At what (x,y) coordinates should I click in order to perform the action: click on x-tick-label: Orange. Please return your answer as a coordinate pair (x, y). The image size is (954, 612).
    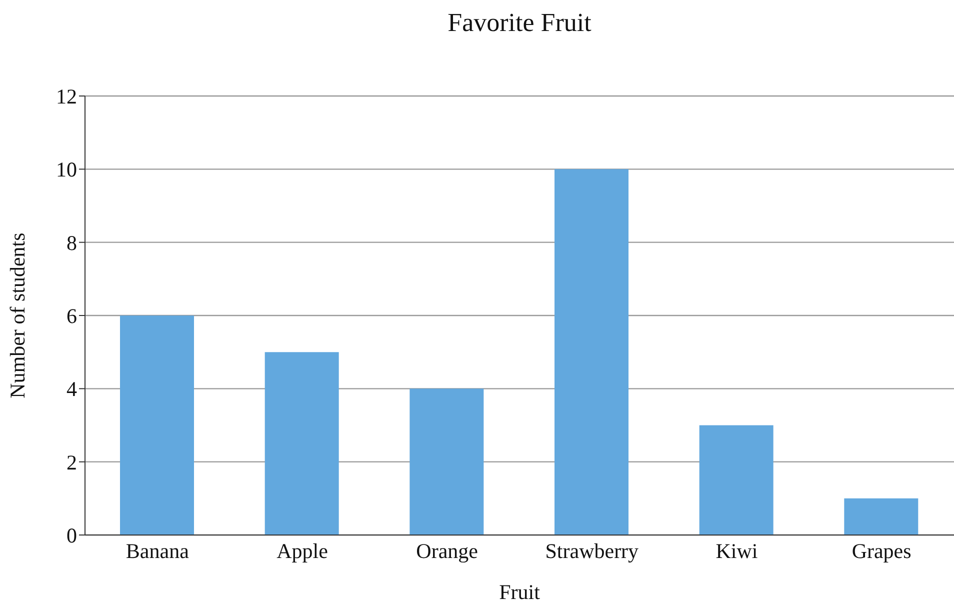
    Looking at the image, I should click on (447, 550).